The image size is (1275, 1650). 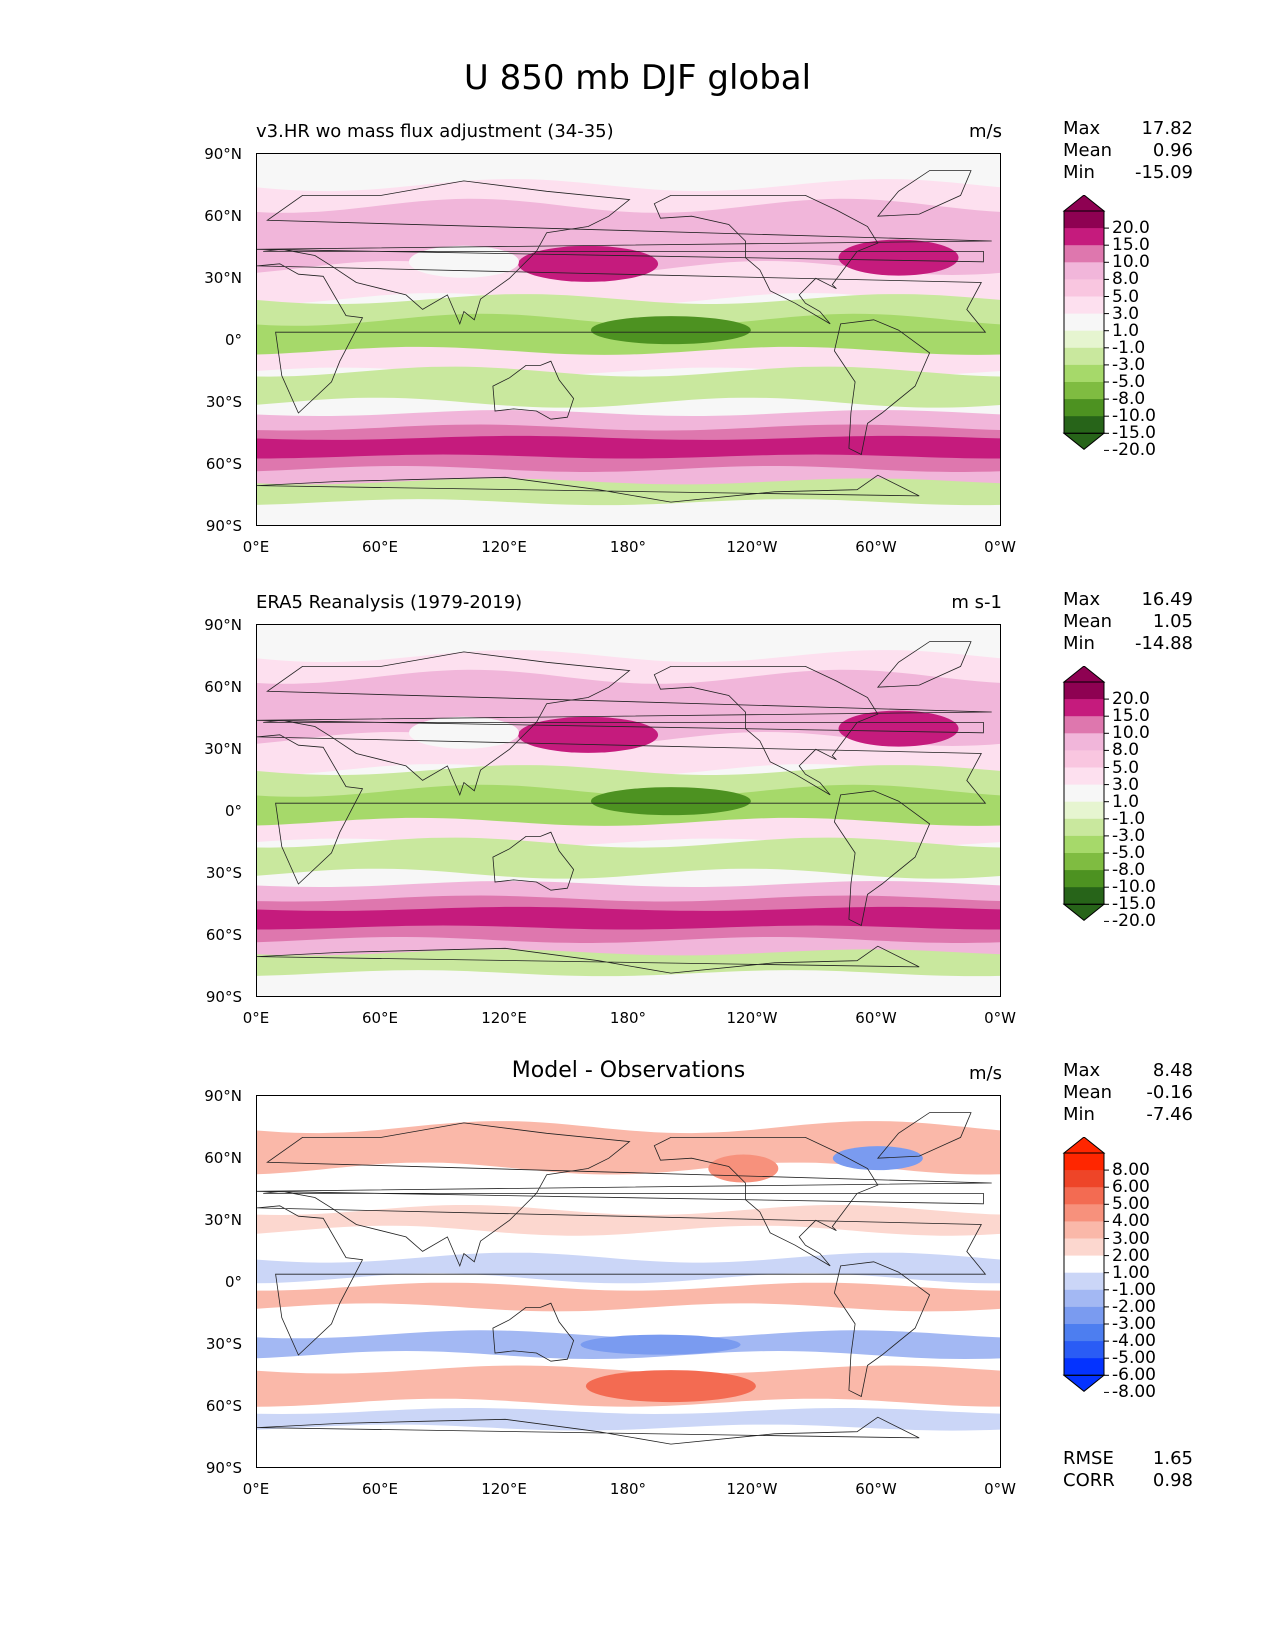 I want to click on colorbar-tick-label: 4.00, so click(x=1131, y=1221).